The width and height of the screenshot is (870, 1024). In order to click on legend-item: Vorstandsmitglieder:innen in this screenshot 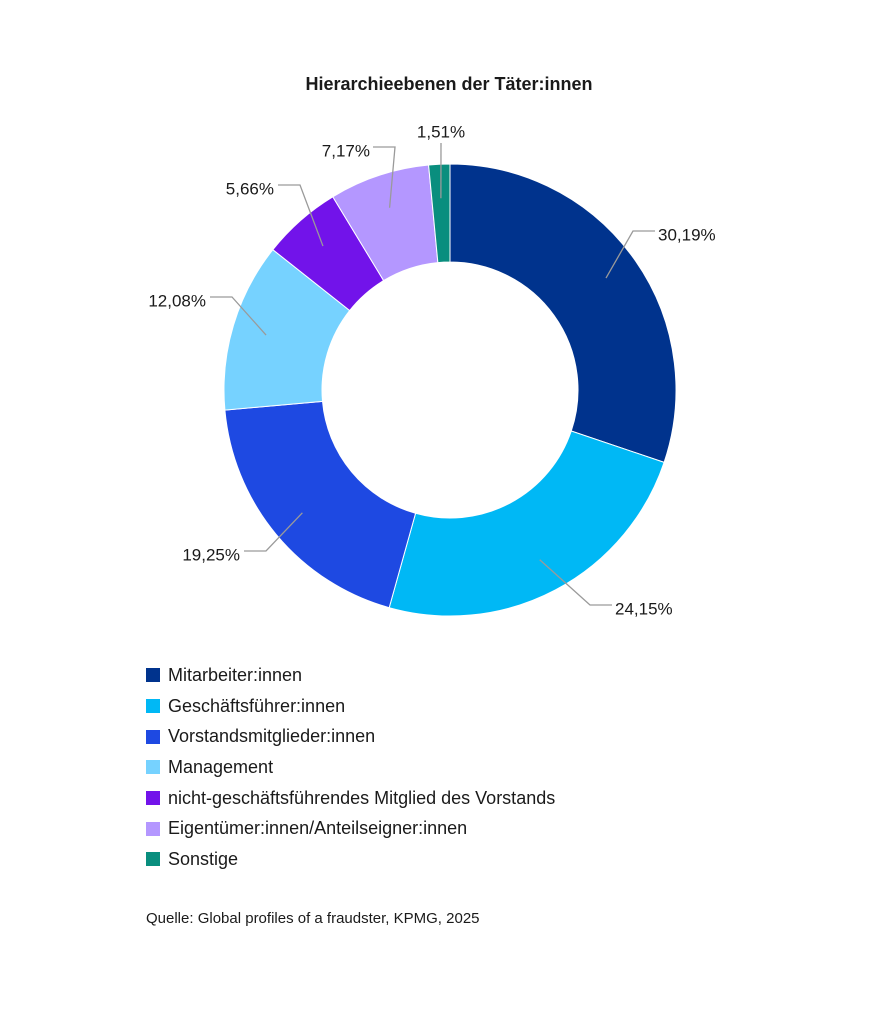, I will do `click(350, 736)`.